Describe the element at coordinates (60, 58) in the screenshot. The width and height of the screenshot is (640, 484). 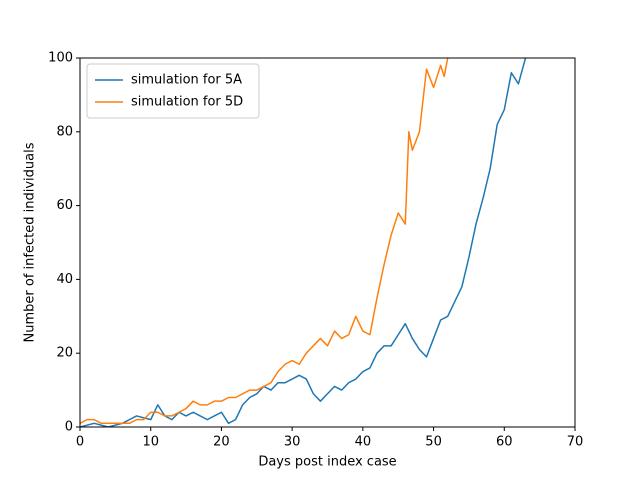
I see `y-tick-label: 100` at that location.